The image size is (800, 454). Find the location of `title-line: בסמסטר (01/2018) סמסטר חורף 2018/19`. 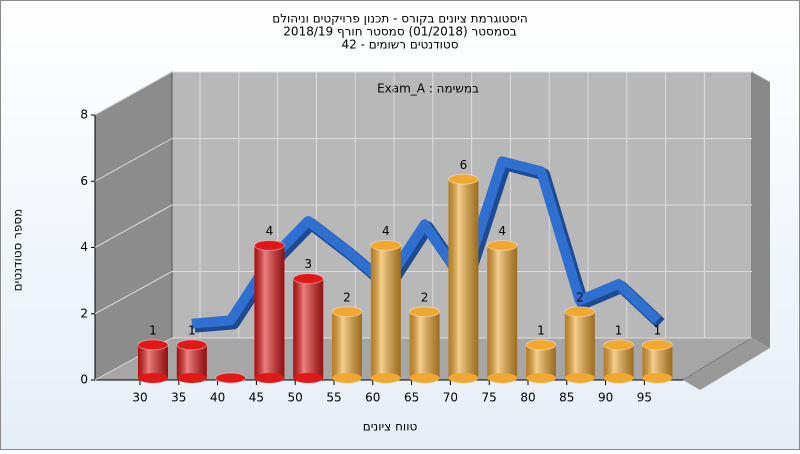

title-line: בסמסטר (01/2018) סמסטר חורף 2018/19 is located at coordinates (399, 32).